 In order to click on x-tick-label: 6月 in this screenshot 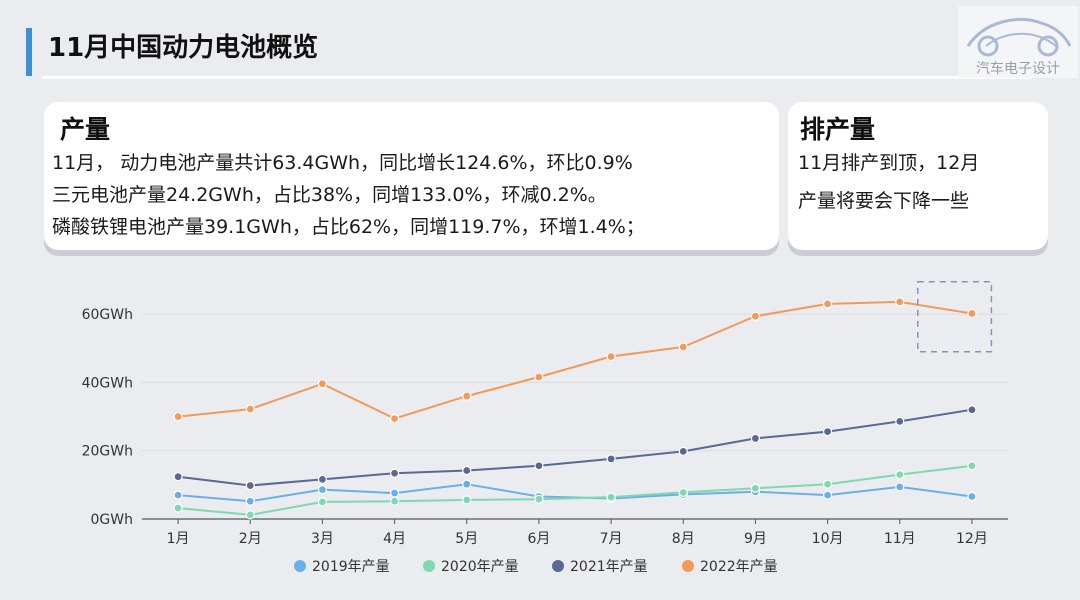, I will do `click(538, 539)`.